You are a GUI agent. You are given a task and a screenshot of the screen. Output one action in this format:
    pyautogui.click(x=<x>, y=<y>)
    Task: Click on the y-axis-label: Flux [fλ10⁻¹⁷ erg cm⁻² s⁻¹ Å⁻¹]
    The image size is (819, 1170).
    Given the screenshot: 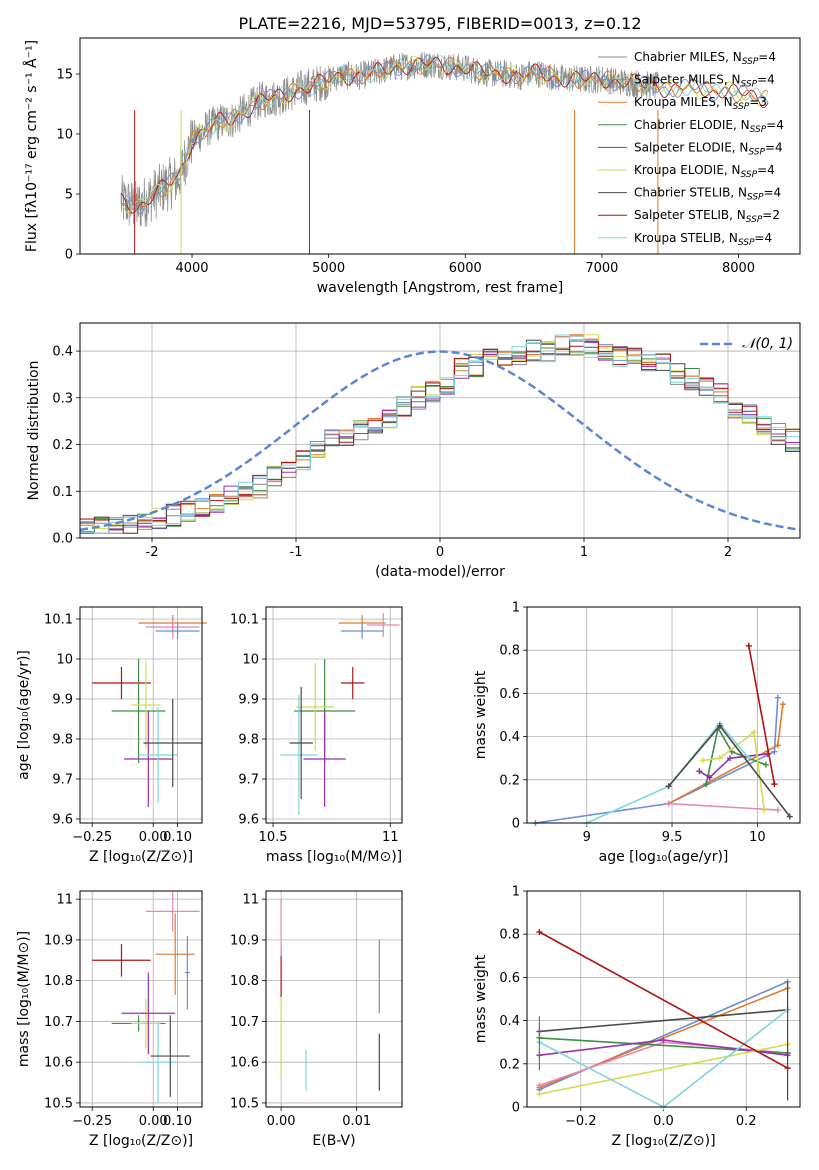 What is the action you would take?
    pyautogui.click(x=31, y=146)
    